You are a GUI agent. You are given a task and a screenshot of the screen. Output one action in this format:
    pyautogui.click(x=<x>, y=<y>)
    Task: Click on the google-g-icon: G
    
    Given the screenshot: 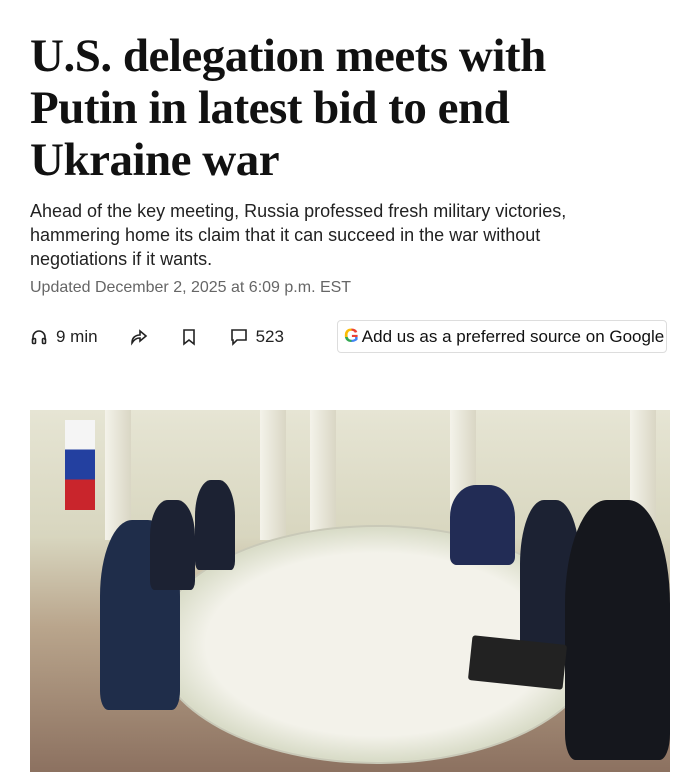 What is the action you would take?
    pyautogui.click(x=351, y=336)
    